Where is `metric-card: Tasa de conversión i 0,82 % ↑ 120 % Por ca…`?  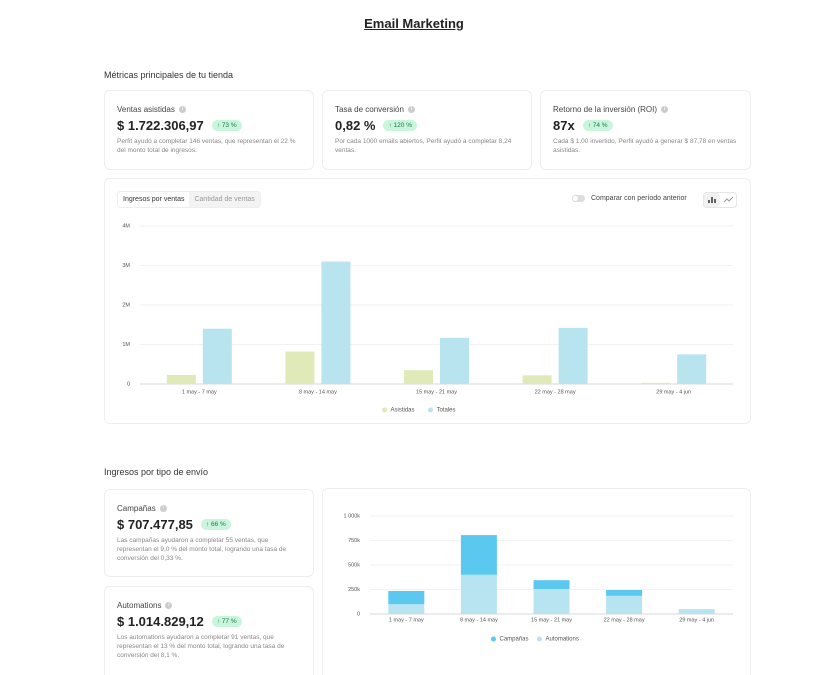
metric-card: Tasa de conversión i 0,82 % ↑ 120 % Por ca… is located at coordinates (427, 130).